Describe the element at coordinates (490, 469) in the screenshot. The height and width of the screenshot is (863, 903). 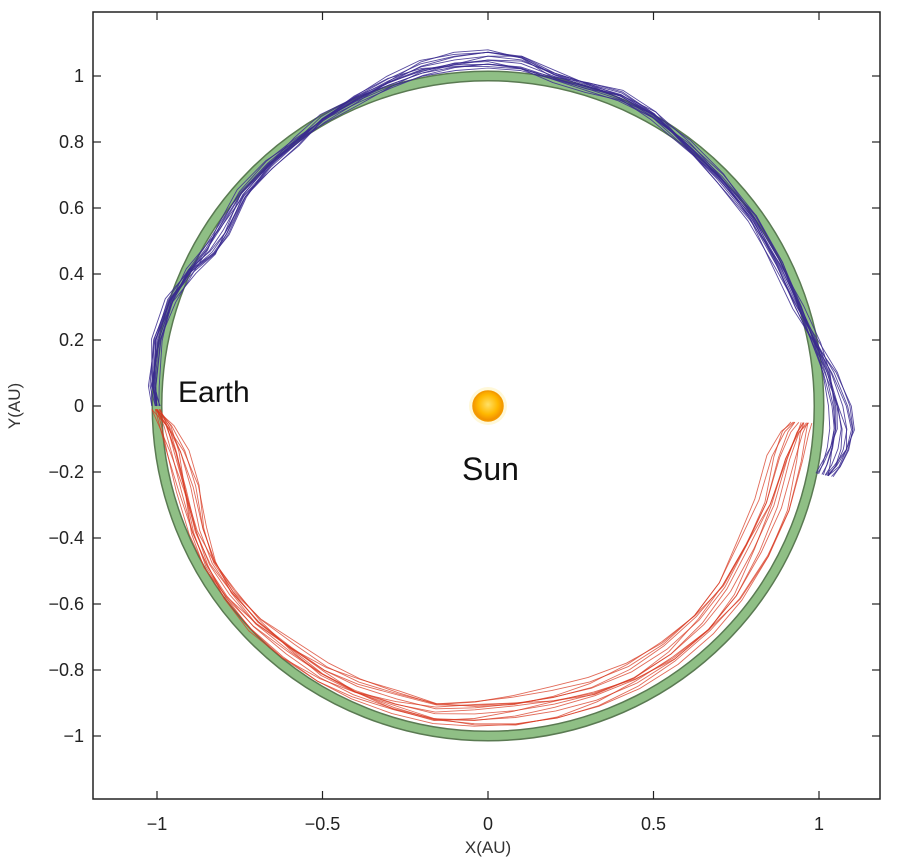
I see `sun-label: Sun` at that location.